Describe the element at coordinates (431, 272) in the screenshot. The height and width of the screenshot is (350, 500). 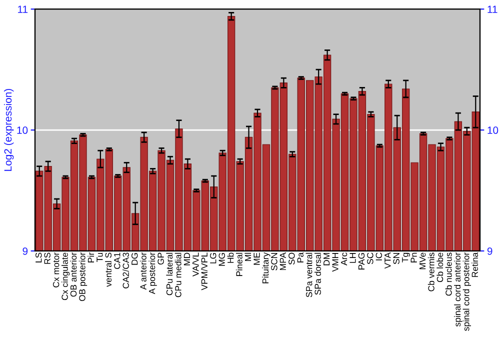
I see `x-tick-label: Cb vermis` at that location.